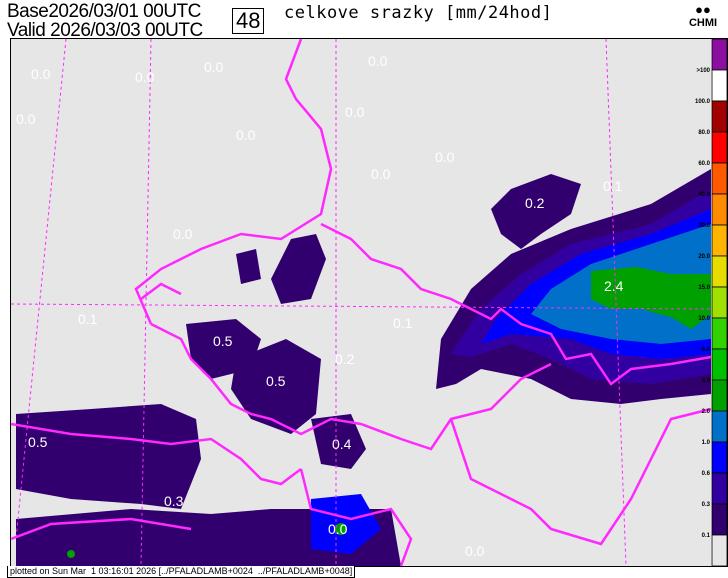 This screenshot has width=728, height=578. I want to click on valid-label: Valid, so click(26, 30).